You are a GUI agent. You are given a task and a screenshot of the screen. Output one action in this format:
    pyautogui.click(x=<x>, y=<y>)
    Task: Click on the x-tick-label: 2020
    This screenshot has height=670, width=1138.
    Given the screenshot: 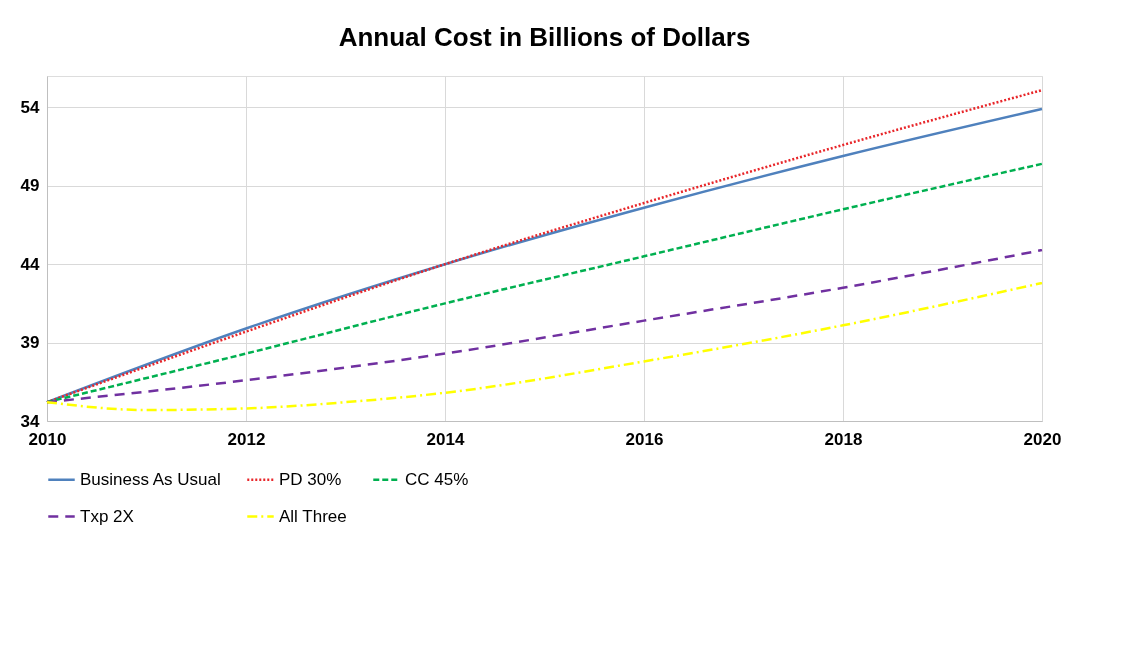 What is the action you would take?
    pyautogui.click(x=1042, y=439)
    